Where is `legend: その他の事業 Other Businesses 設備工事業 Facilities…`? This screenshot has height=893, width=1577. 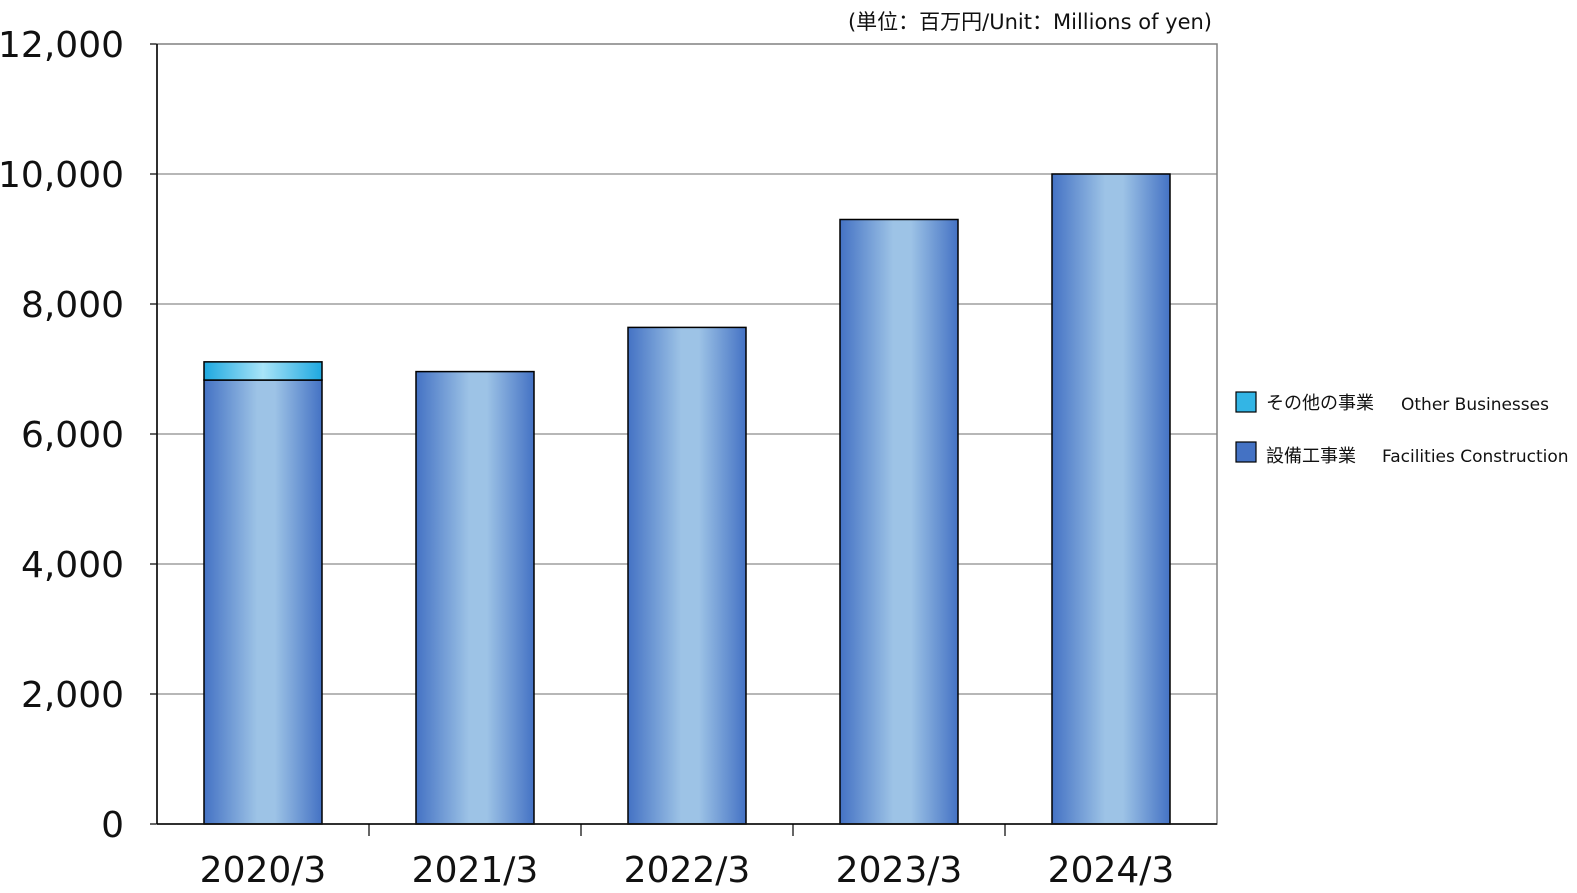
legend: その他の事業 Other Businesses 設備工事業 Facilities… is located at coordinates (1402, 429).